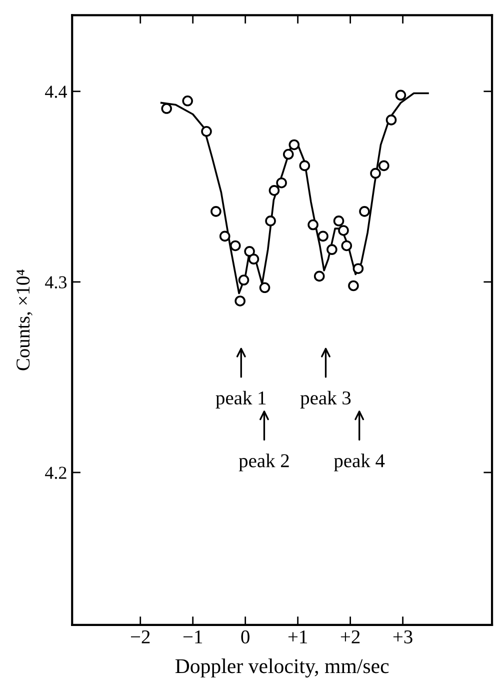  I want to click on x-tick-label: 0, so click(245, 637).